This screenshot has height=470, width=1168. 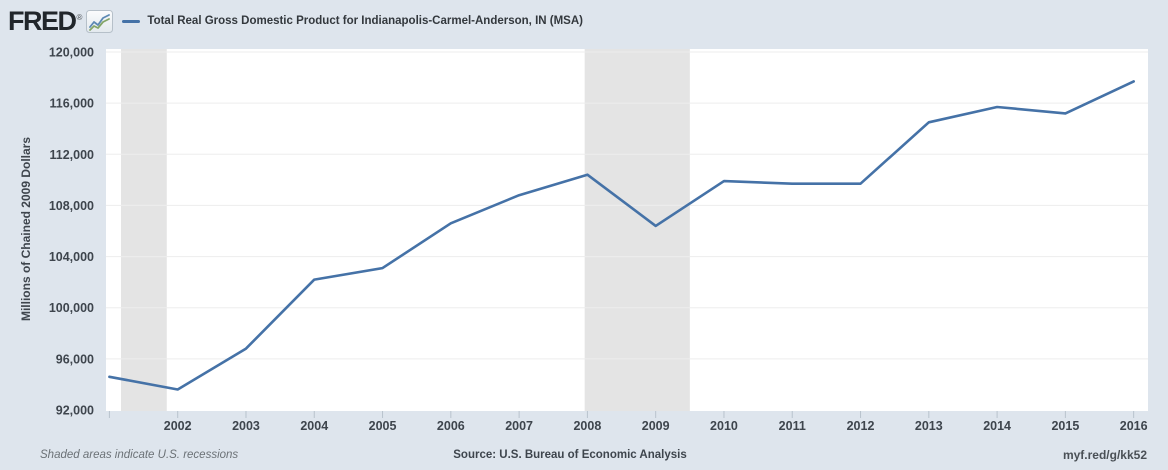 I want to click on fred-logo-chart-icon, so click(x=100, y=21).